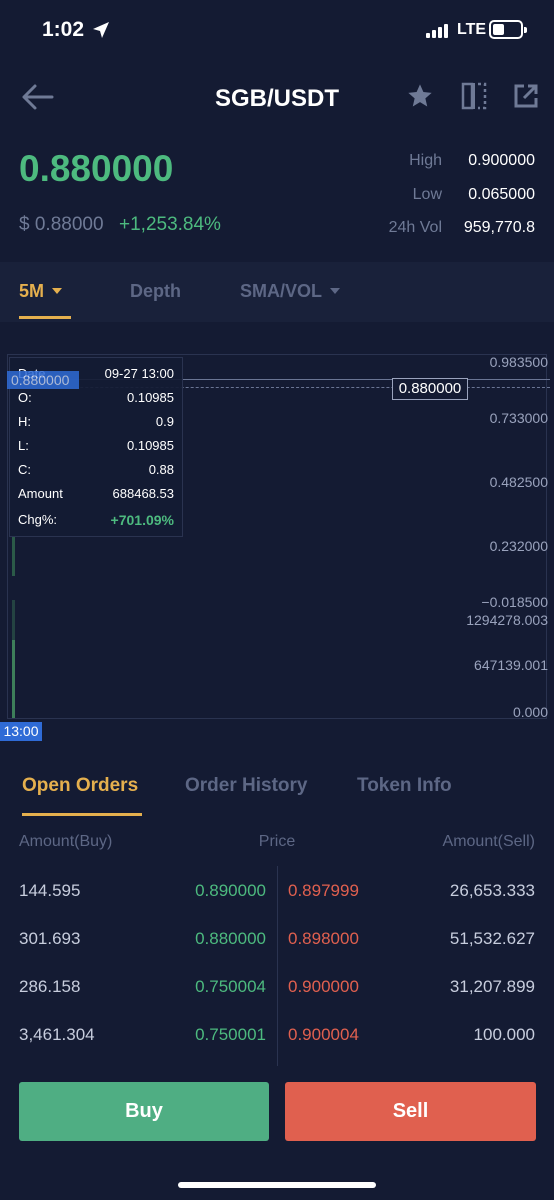 The height and width of the screenshot is (1200, 554). Describe the element at coordinates (415, 227) in the screenshot. I see `volume-label: 24h Vol` at that location.